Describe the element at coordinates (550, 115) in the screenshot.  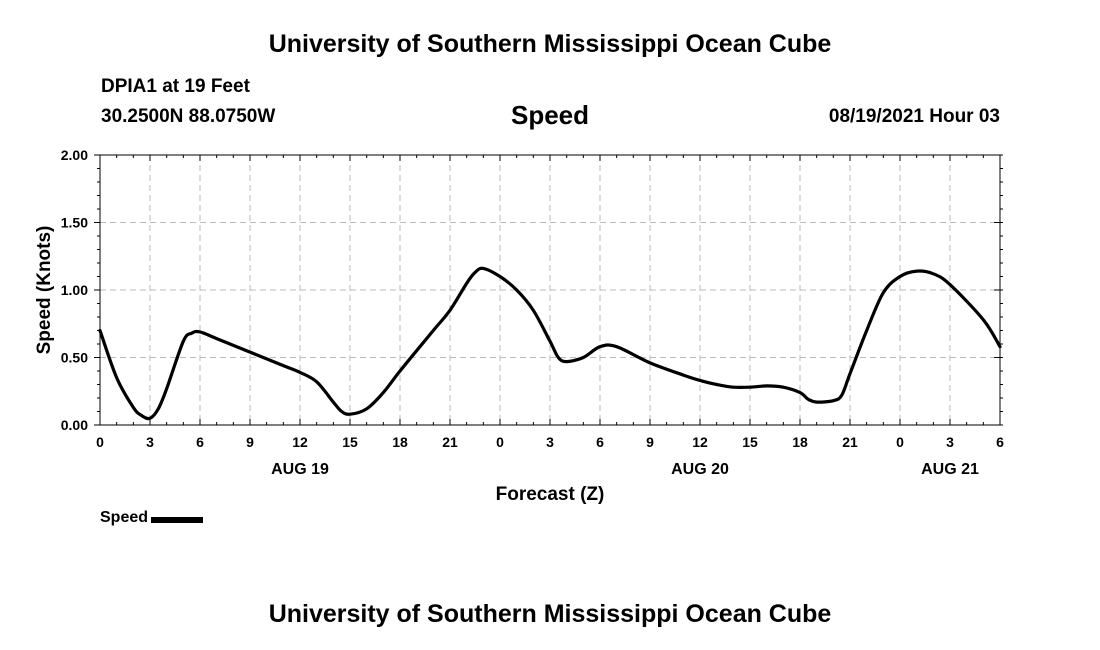
I see `chart-title: Speed` at that location.